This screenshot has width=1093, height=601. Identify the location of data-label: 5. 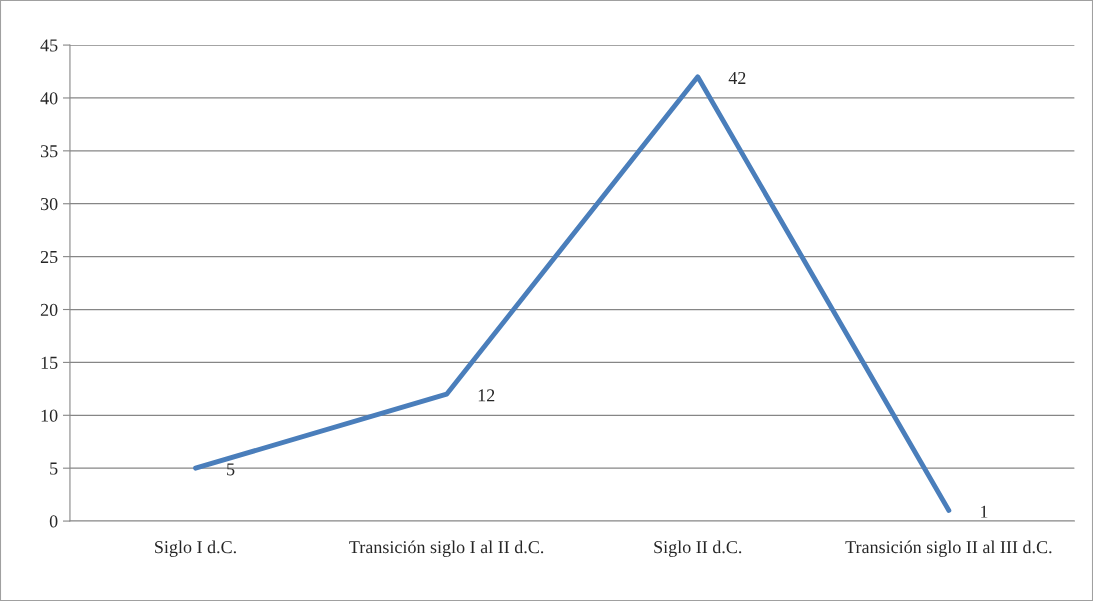
(231, 469).